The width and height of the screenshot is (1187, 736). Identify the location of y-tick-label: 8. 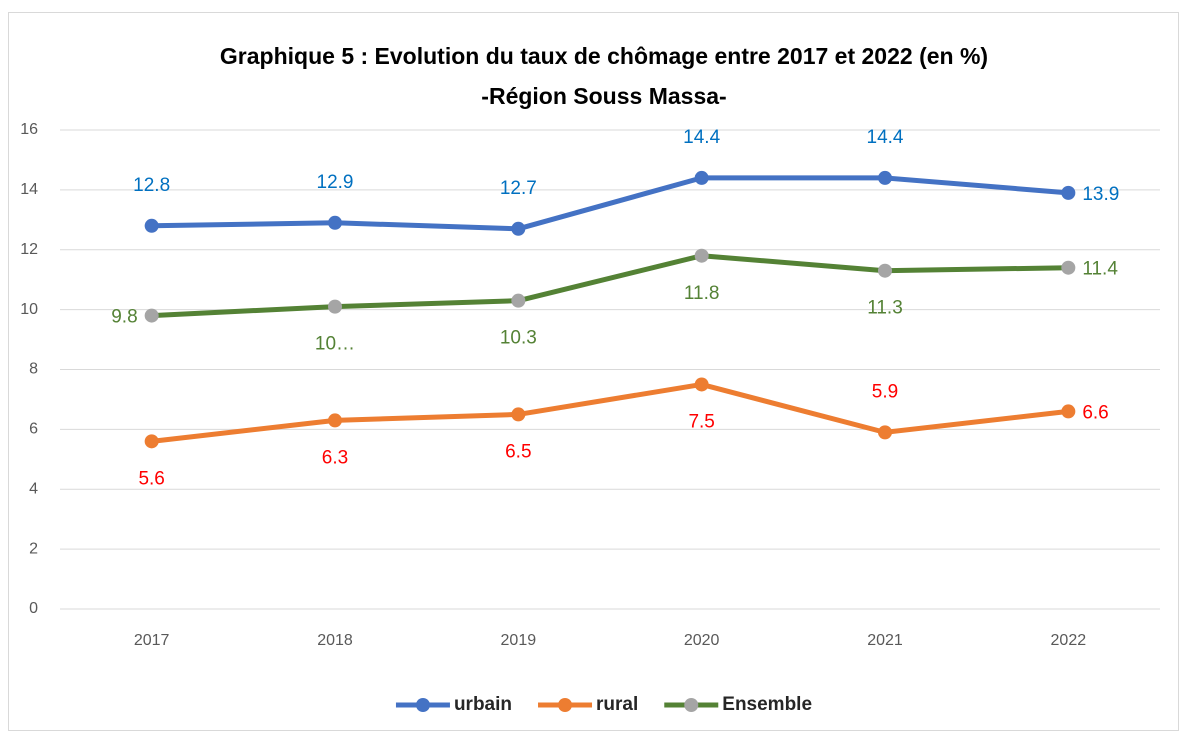
(33, 369).